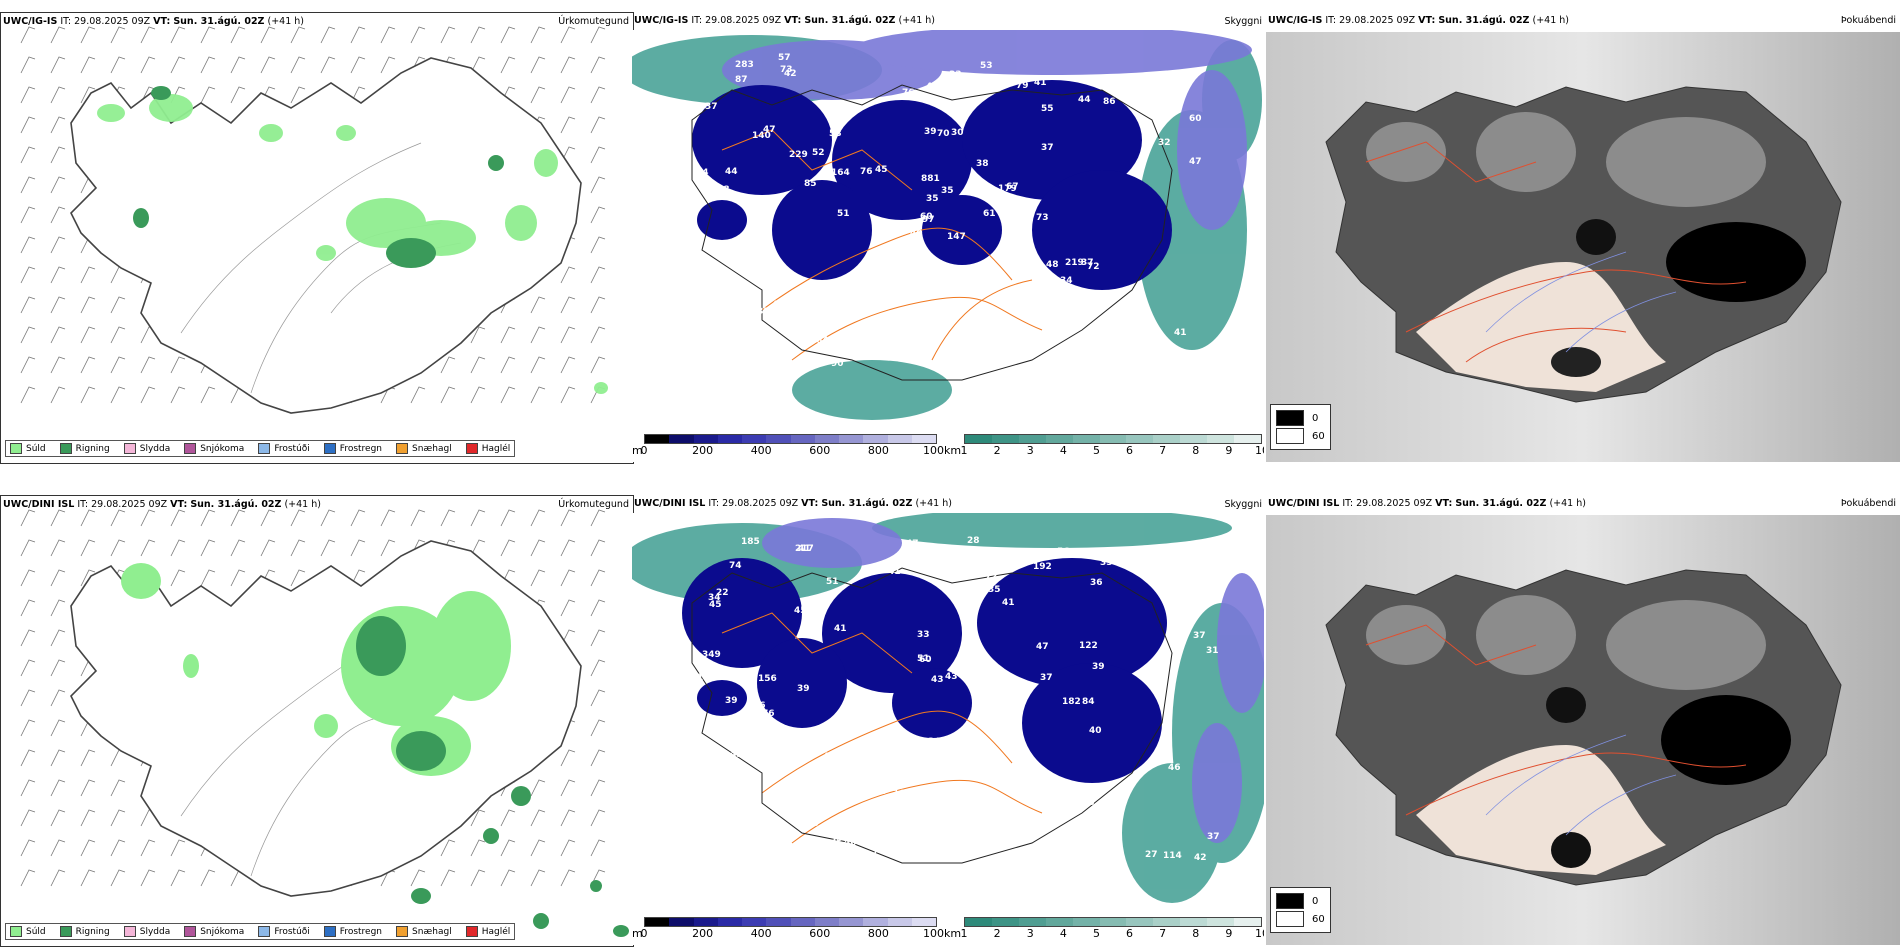  Describe the element at coordinates (943, 134) in the screenshot. I see `cloud-base-label: 70` at that location.